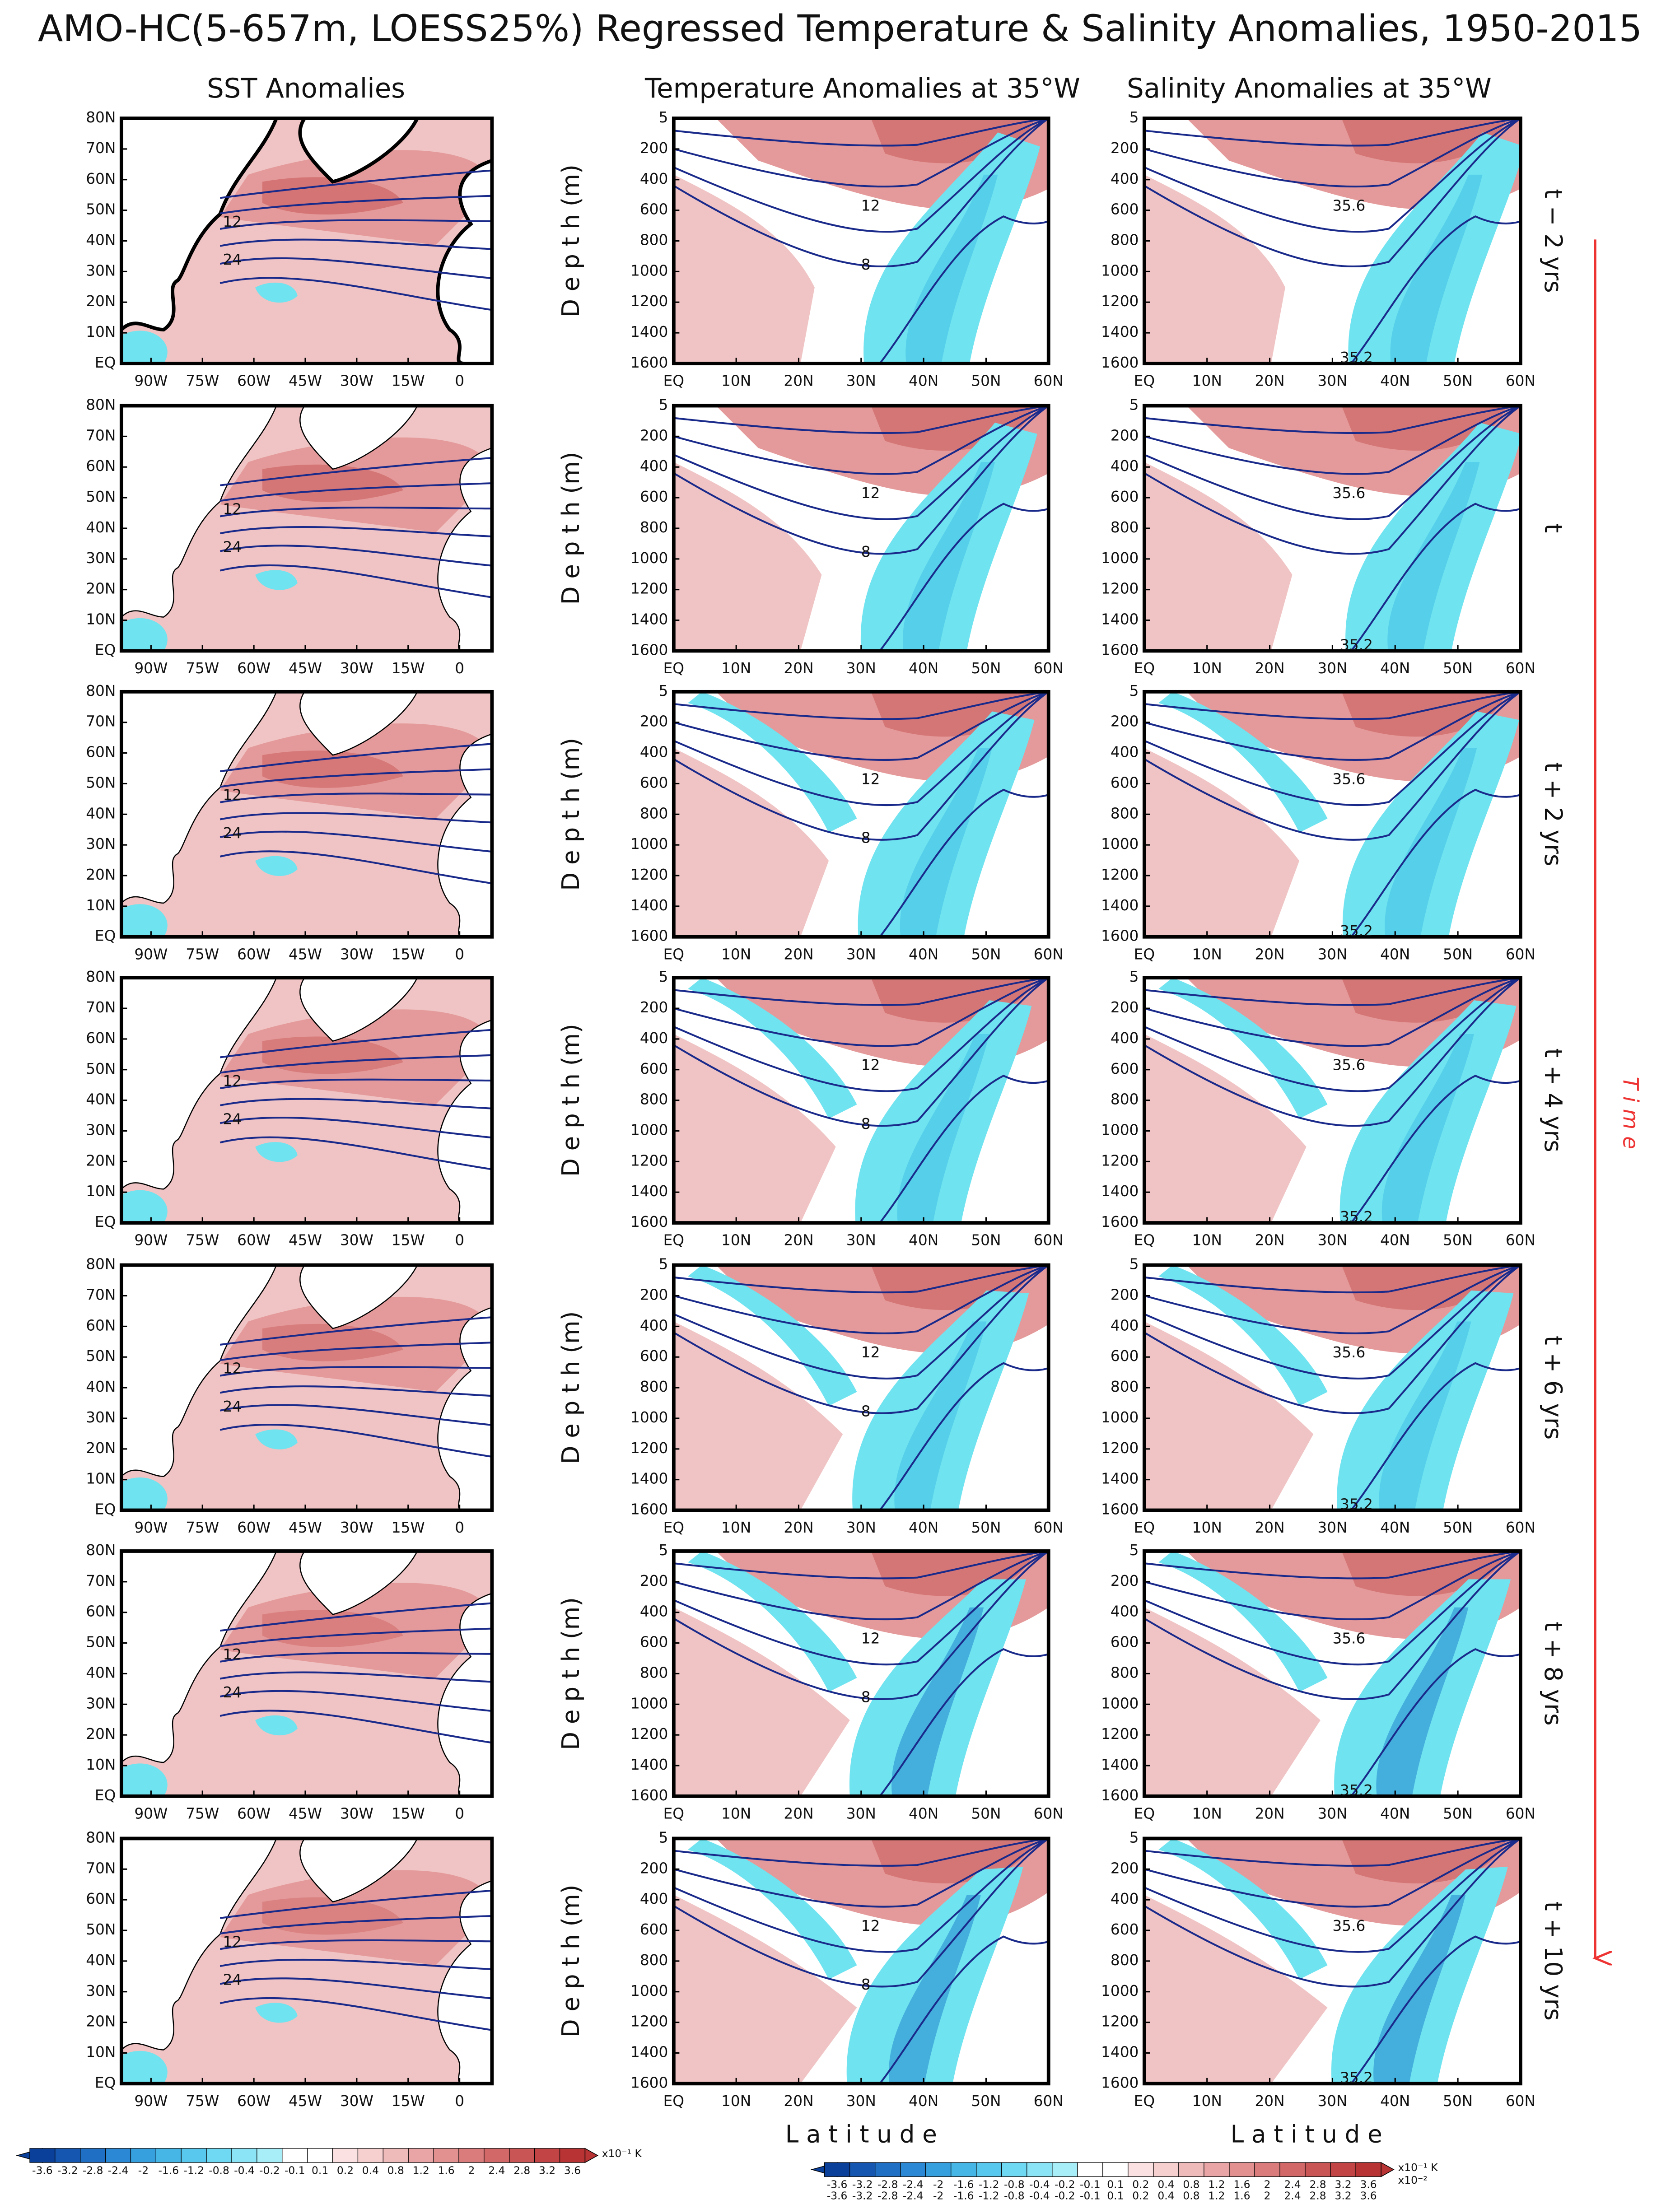  I want to click on colorbar-tick-label: 3.2, so click(547, 2170).